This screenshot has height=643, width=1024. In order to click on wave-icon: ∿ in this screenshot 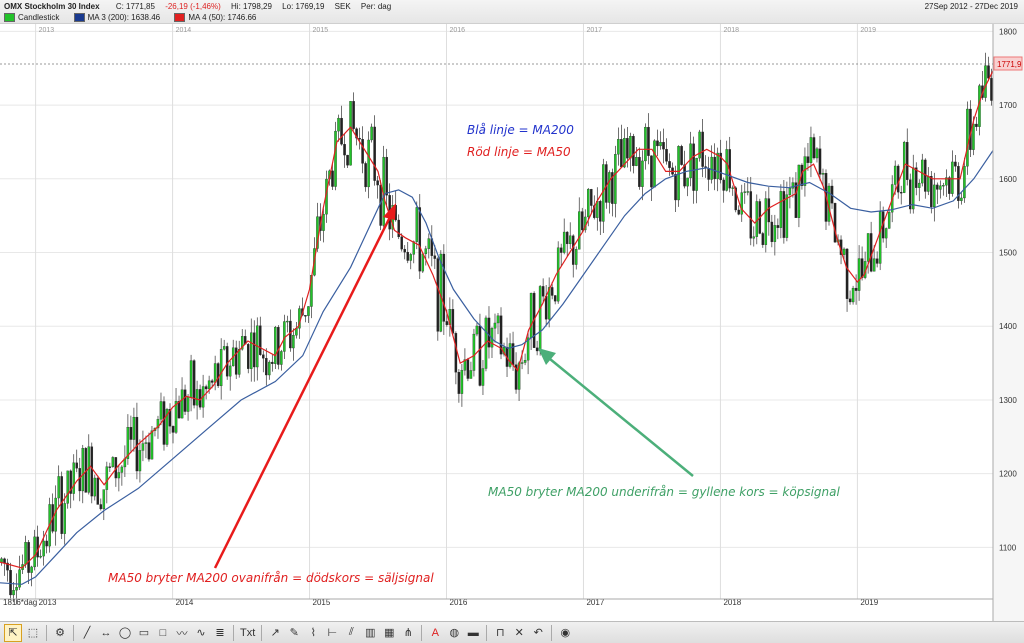, I will do `click(201, 633)`.